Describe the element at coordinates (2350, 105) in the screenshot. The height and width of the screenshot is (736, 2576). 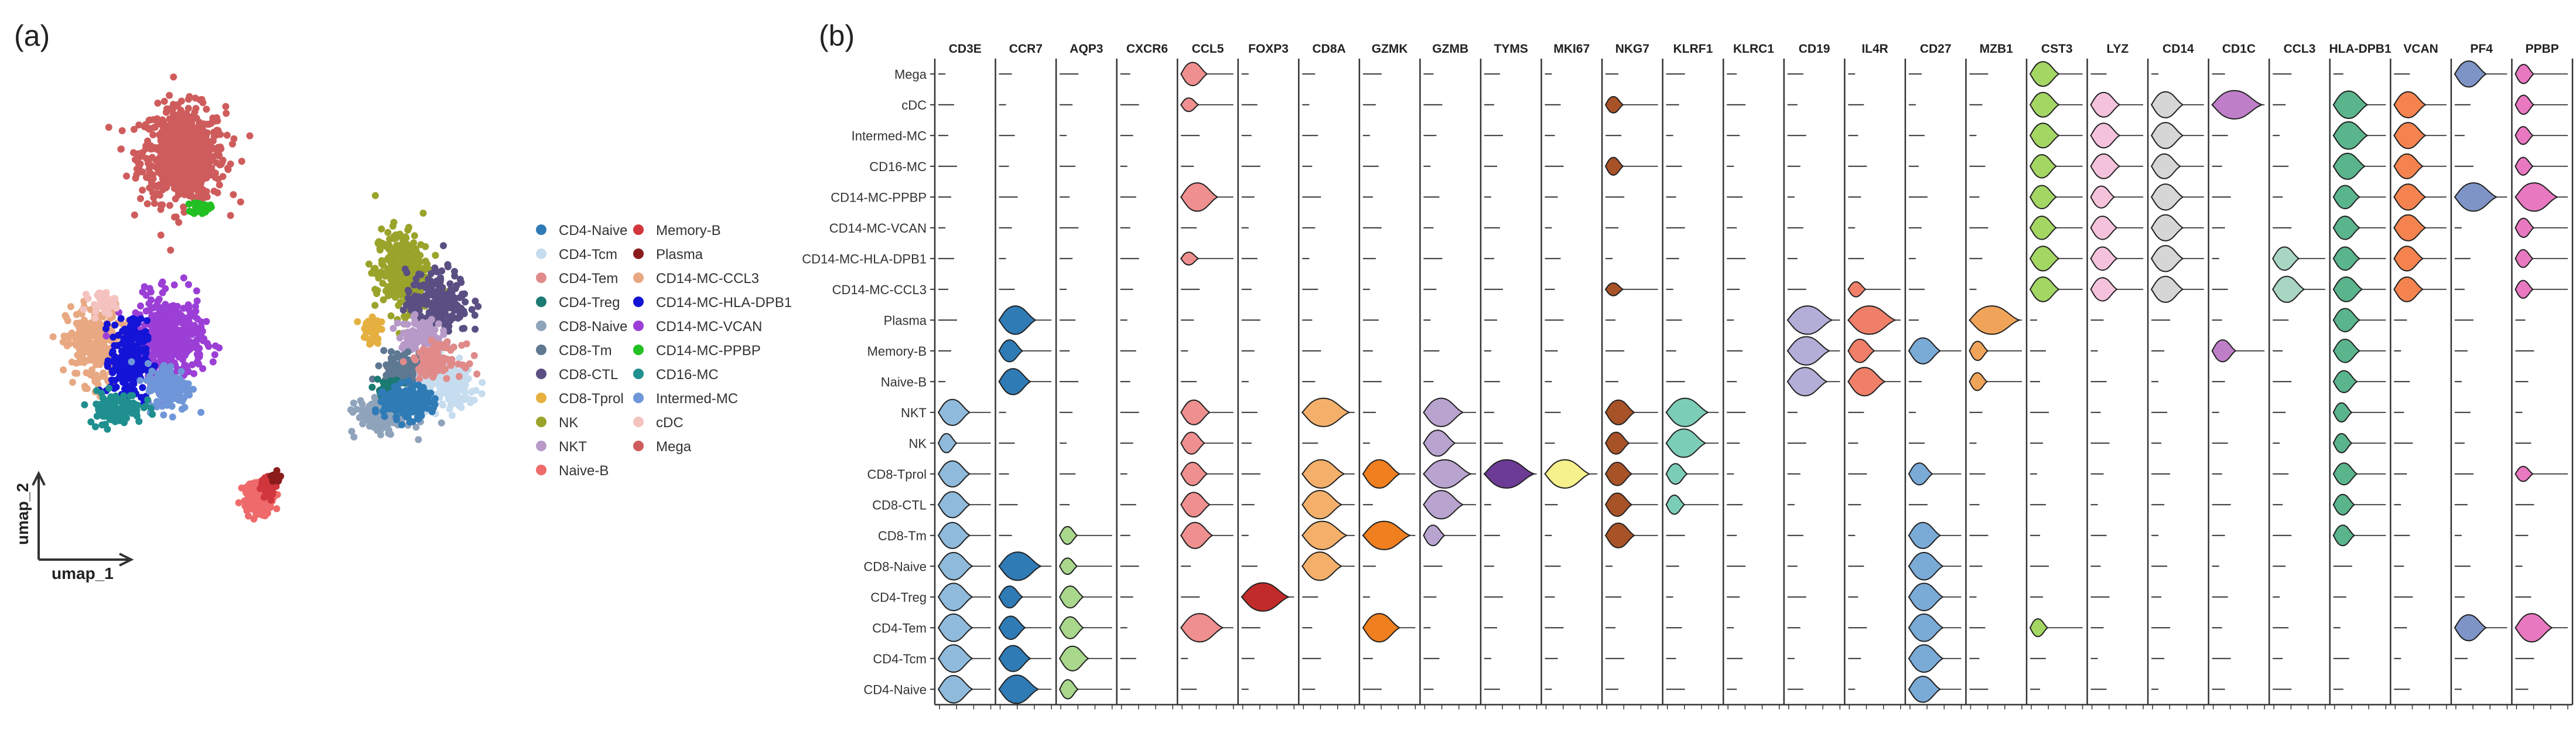
I see `violin-hla-dpb1-cdc` at that location.